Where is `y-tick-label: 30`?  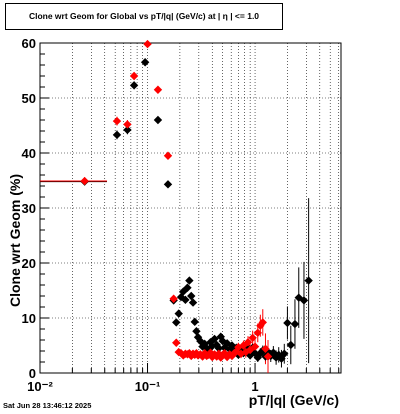 y-tick-label: 30 is located at coordinates (29, 208).